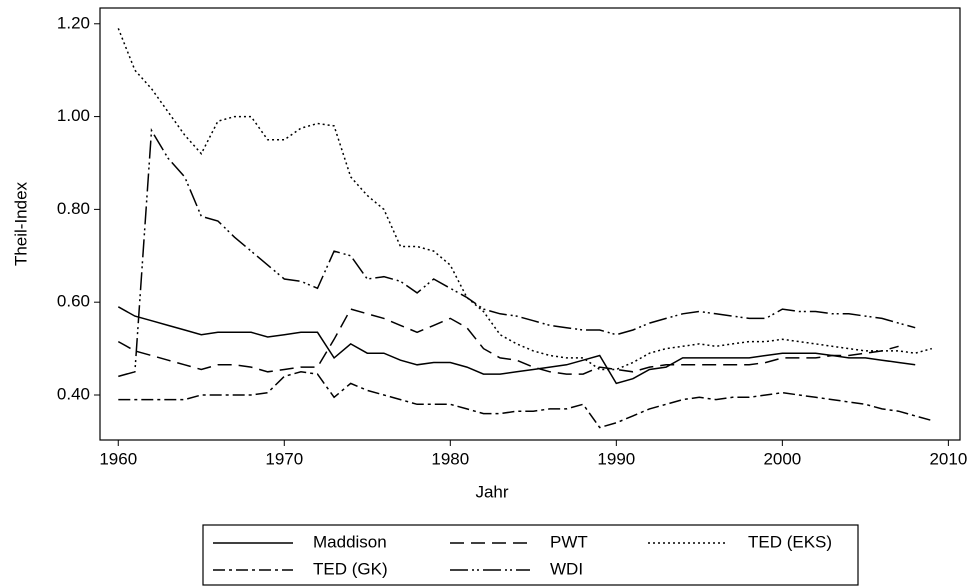 The height and width of the screenshot is (588, 976). What do you see at coordinates (616, 458) in the screenshot?
I see `x-tick-label: 1990` at bounding box center [616, 458].